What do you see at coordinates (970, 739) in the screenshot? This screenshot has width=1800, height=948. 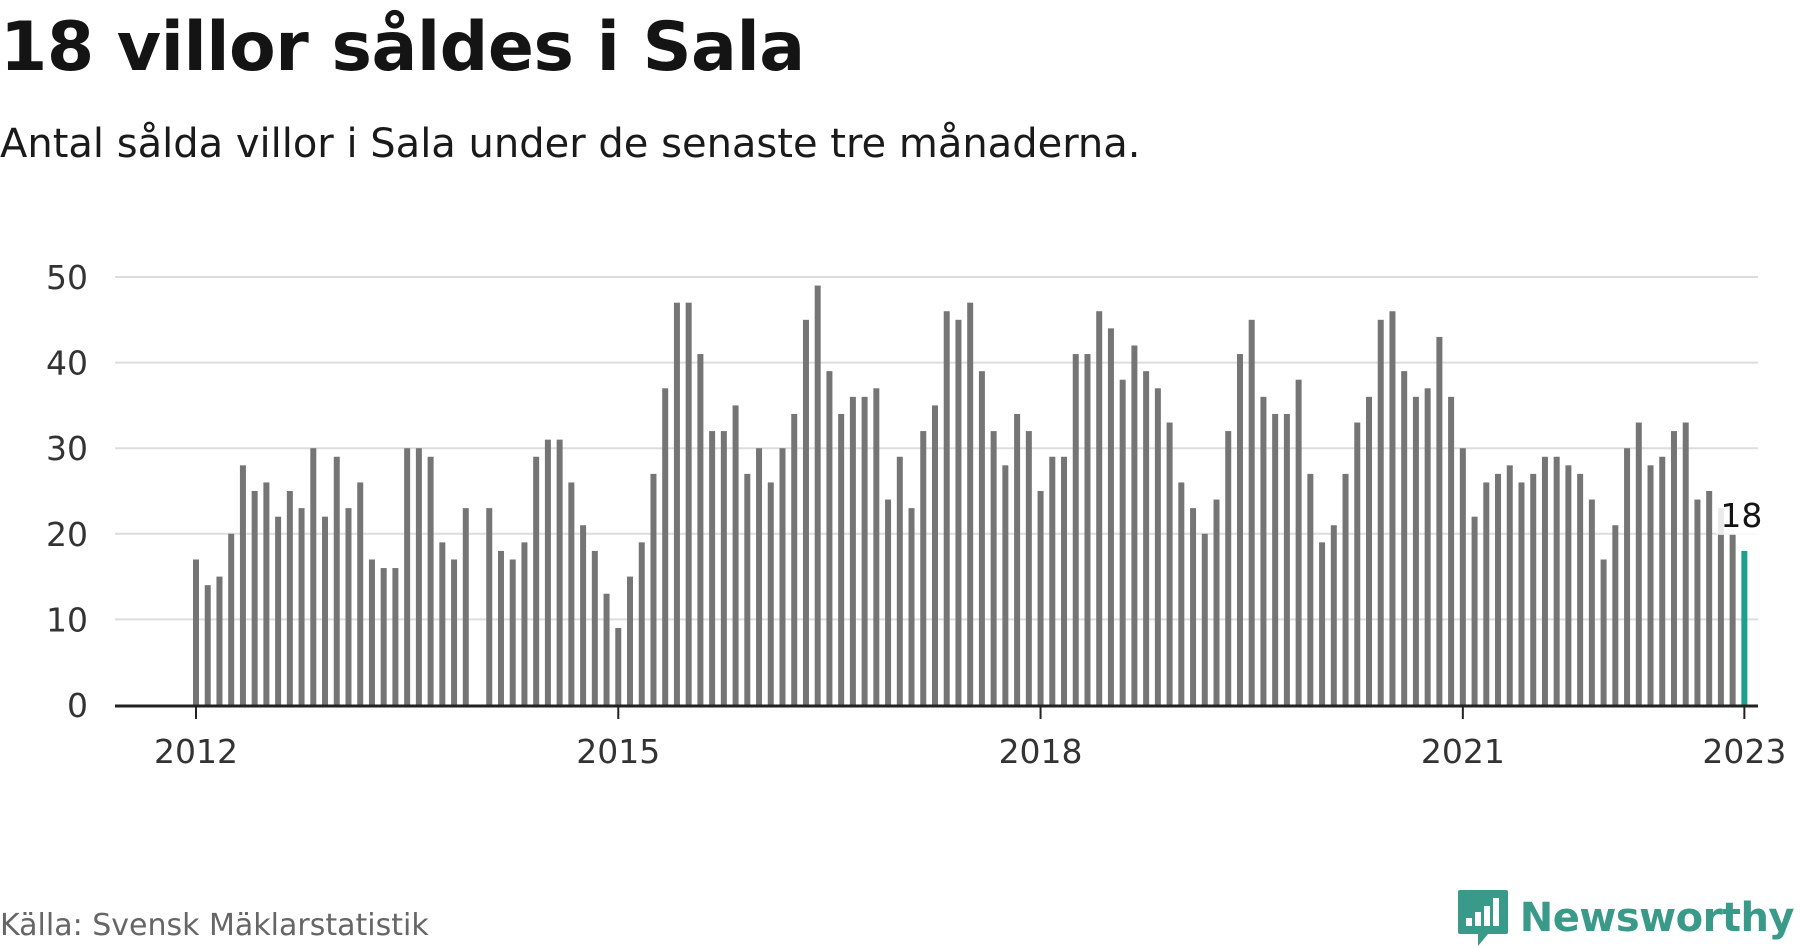 I see `x-axis-ticks: 2012 2015 2018 2021 2023` at bounding box center [970, 739].